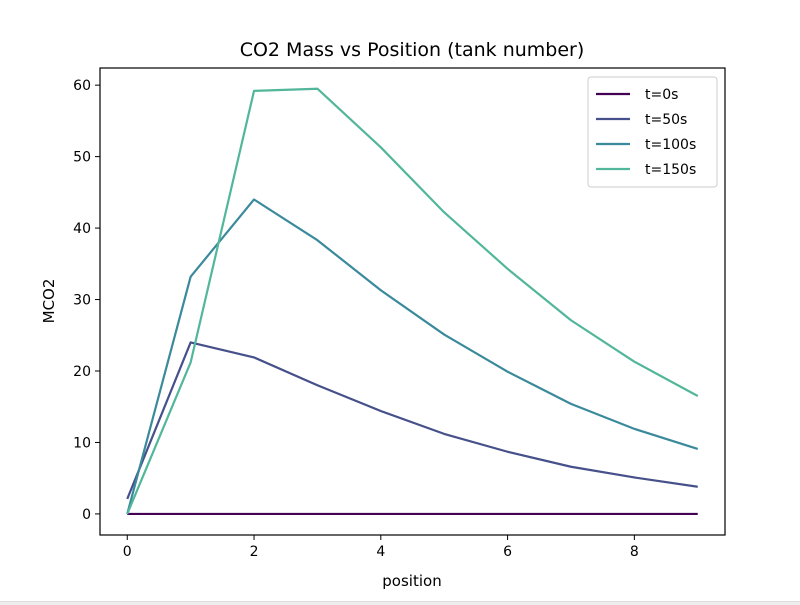 The width and height of the screenshot is (800, 605). What do you see at coordinates (411, 581) in the screenshot?
I see `x-axis-label: position` at bounding box center [411, 581].